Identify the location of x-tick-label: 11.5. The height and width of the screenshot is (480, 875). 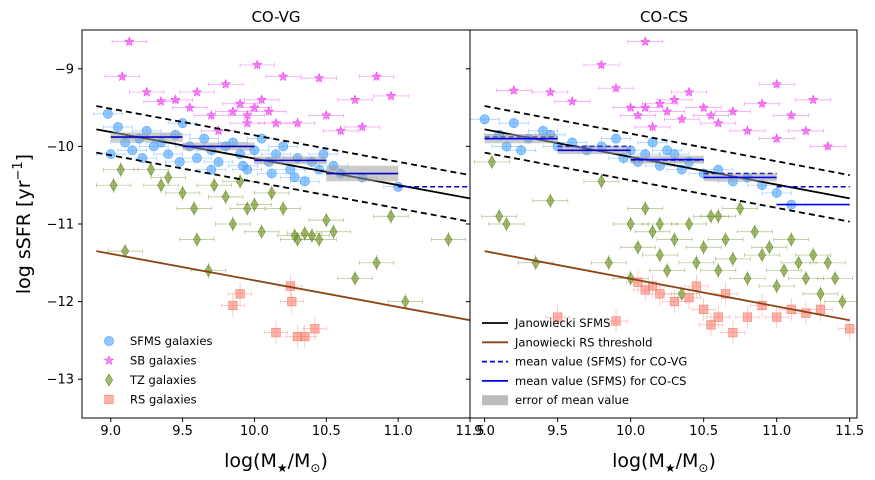
(849, 431).